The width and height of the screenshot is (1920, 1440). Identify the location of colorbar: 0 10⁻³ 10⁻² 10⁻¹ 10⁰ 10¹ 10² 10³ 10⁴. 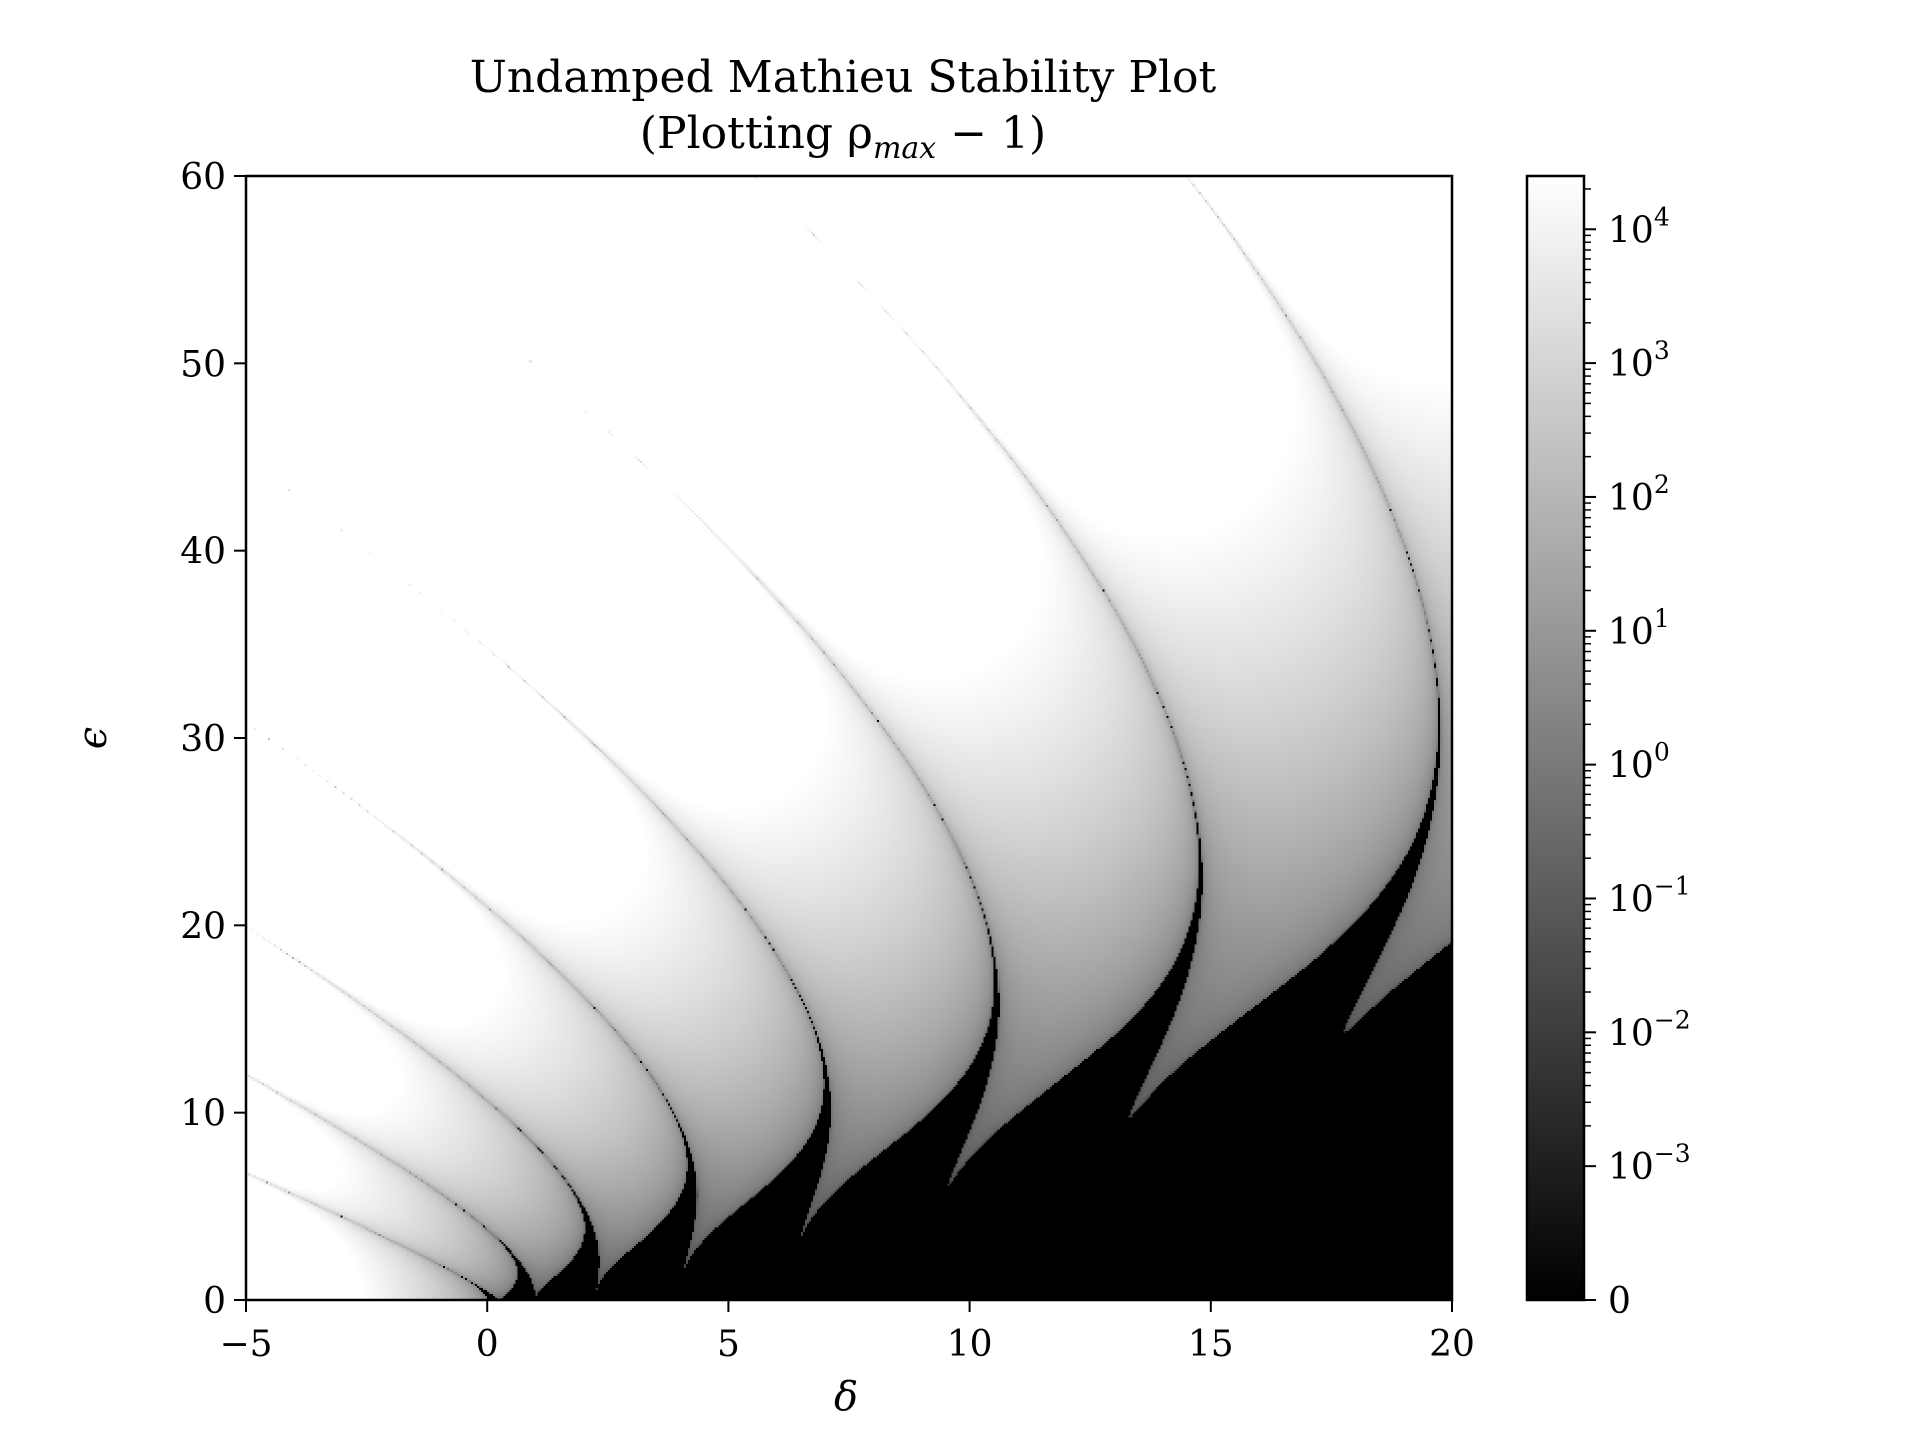
(1608, 748).